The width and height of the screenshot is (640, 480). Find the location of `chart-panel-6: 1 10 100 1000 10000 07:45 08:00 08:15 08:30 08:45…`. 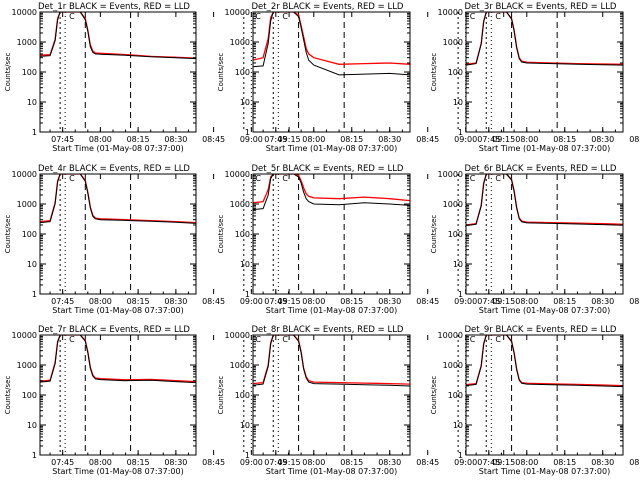

chart-panel-6: 1 10 100 1000 10000 07:45 08:00 08:15 08:30 08:45… is located at coordinates (535, 239).